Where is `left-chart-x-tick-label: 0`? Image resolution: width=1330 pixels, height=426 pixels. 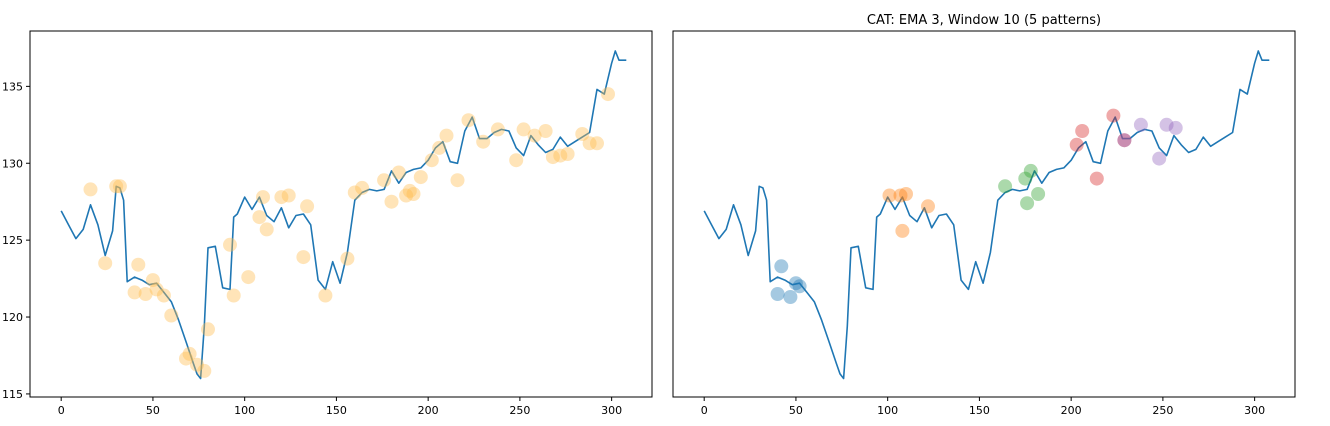
left-chart-x-tick-label: 0 is located at coordinates (61, 410).